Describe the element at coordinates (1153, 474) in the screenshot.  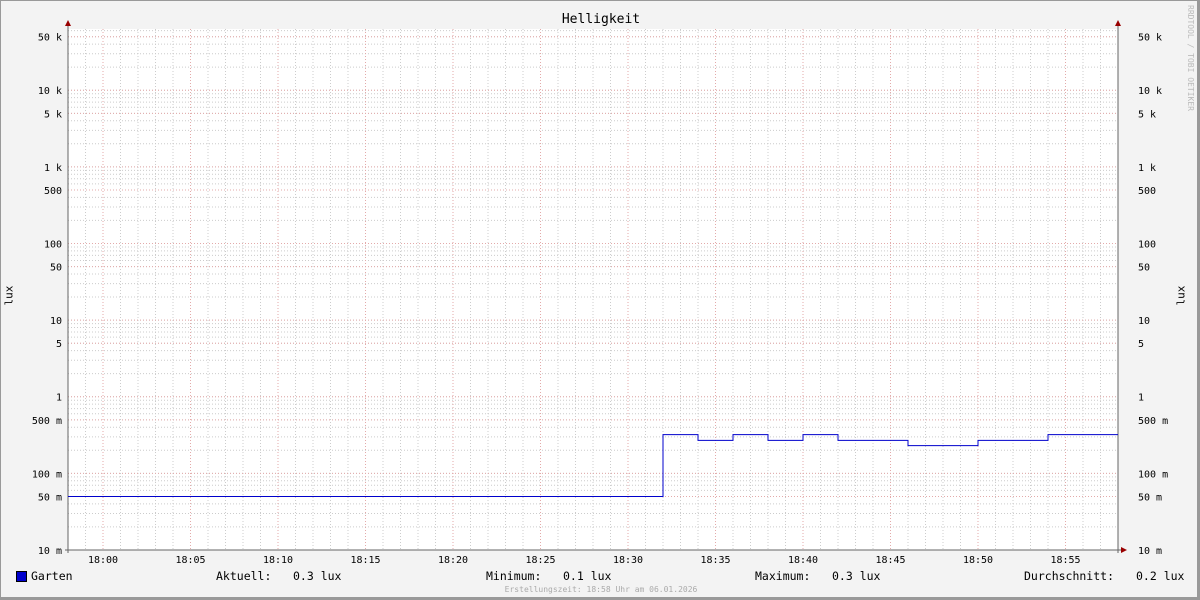
I see `y-tick-label-right: 100 m` at that location.